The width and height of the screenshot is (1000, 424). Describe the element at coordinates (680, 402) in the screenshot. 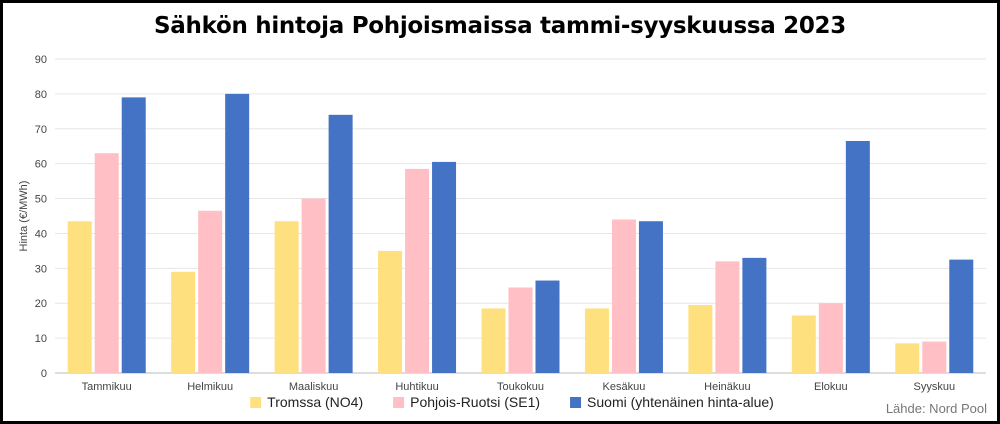

I see `legend-label: Suomi (yhtenäinen hinta-alue)` at that location.